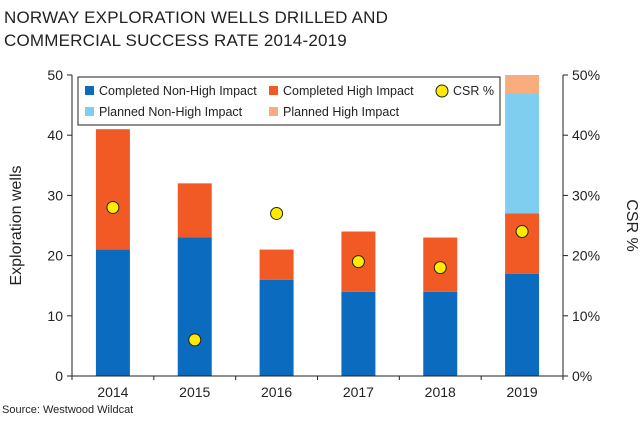 The image size is (640, 424). I want to click on legend-label-3: Planned Non-High Impact, so click(171, 112).